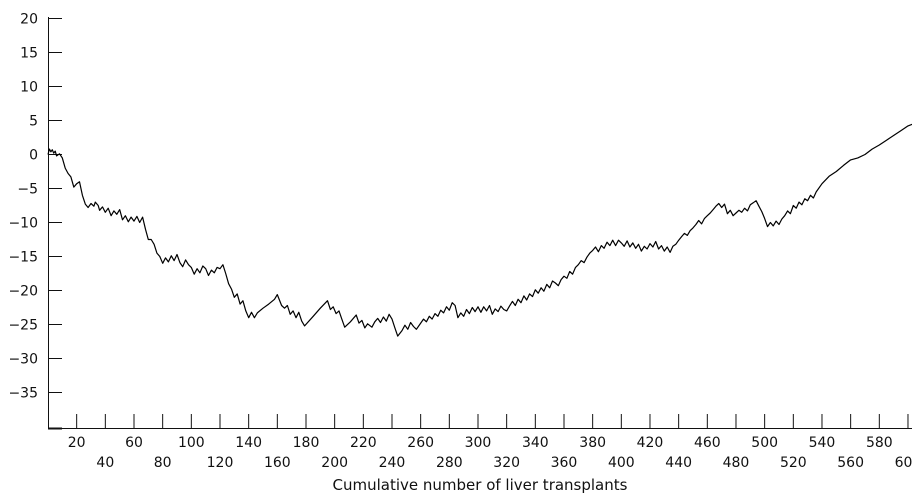 Image resolution: width=912 pixels, height=497 pixels. I want to click on y-axis: 20 15 10 5 0 −5 −10 −15 −20 −25 −30 −35, so click(35, 220).